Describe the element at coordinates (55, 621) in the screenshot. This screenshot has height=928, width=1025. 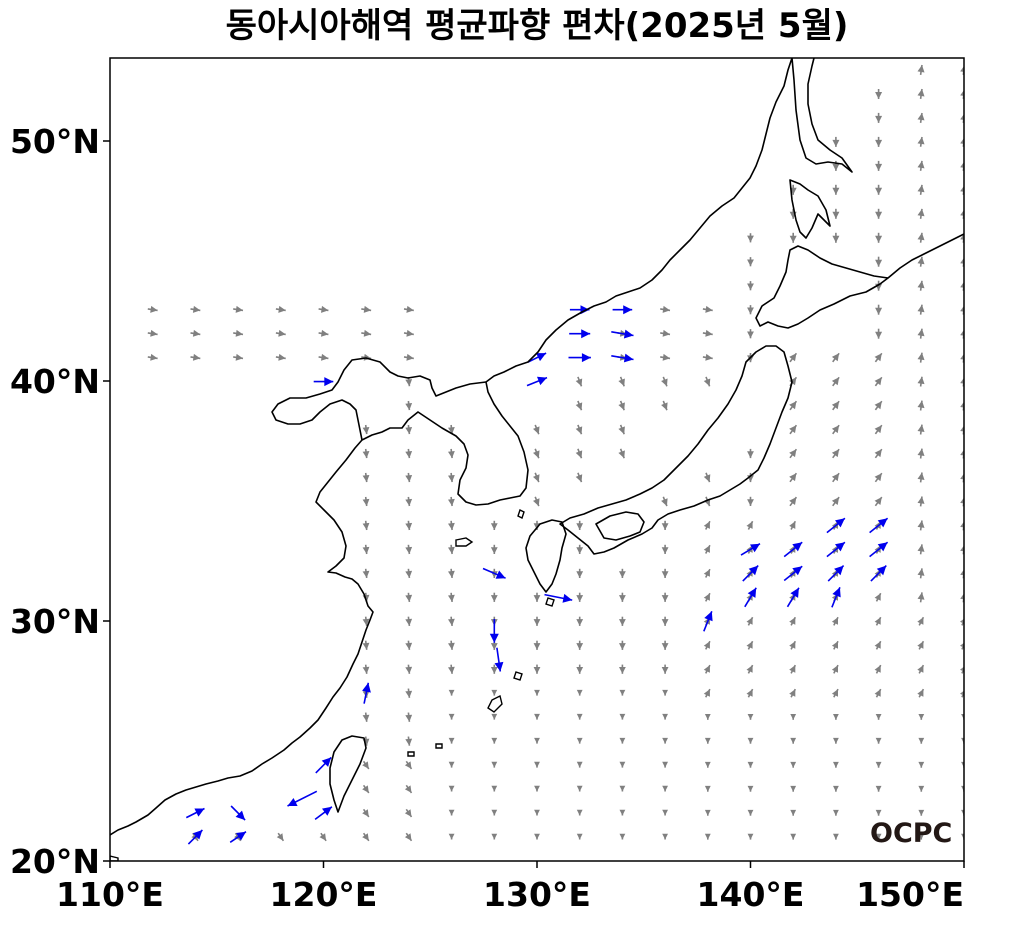
I see `y-tick-label-30: 30°N` at that location.